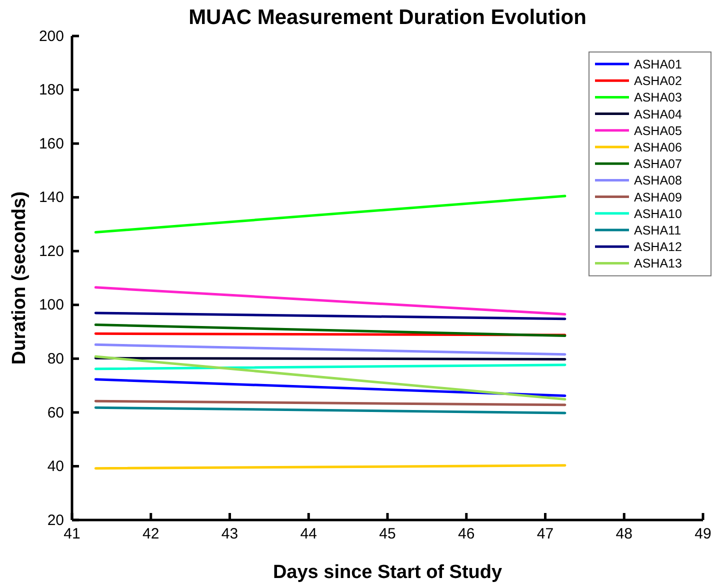 The image size is (715, 586). Describe the element at coordinates (466, 534) in the screenshot. I see `x-tick-label: 46` at that location.